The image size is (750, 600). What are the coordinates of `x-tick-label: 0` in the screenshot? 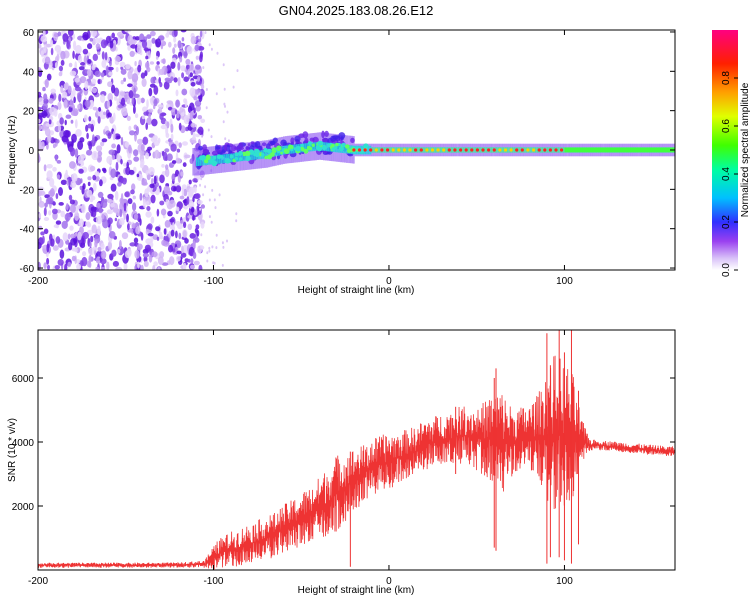 It's located at (389, 581).